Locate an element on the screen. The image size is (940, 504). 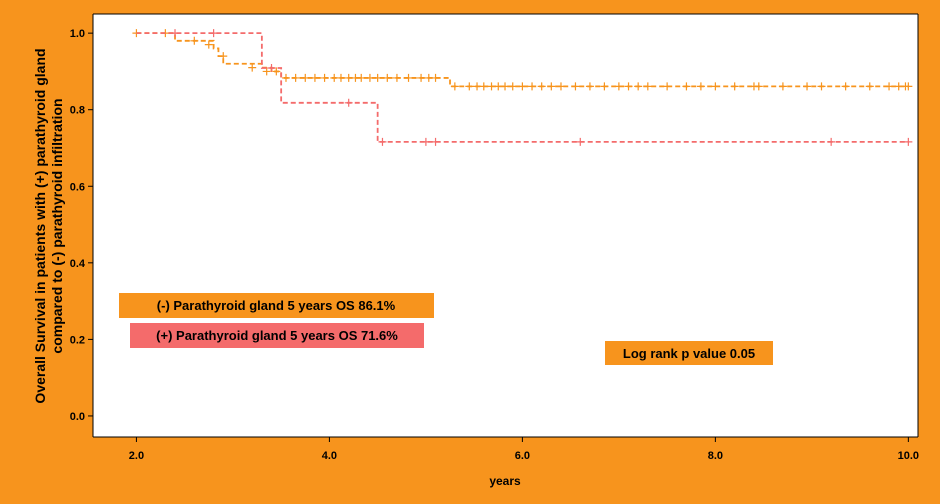
x-tick-label: 8.0 is located at coordinates (715, 456).